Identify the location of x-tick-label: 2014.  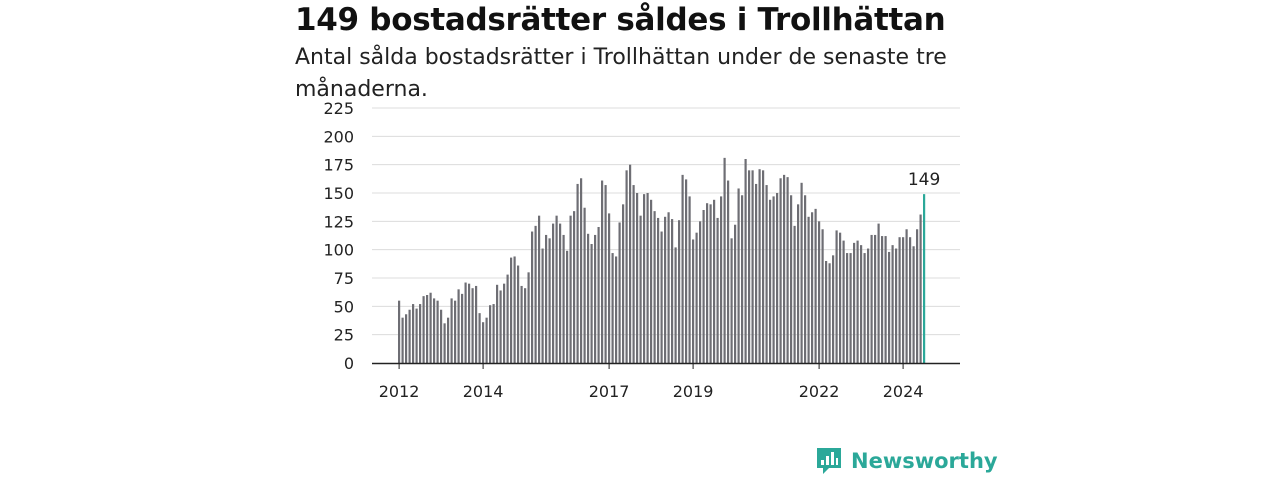
(483, 391).